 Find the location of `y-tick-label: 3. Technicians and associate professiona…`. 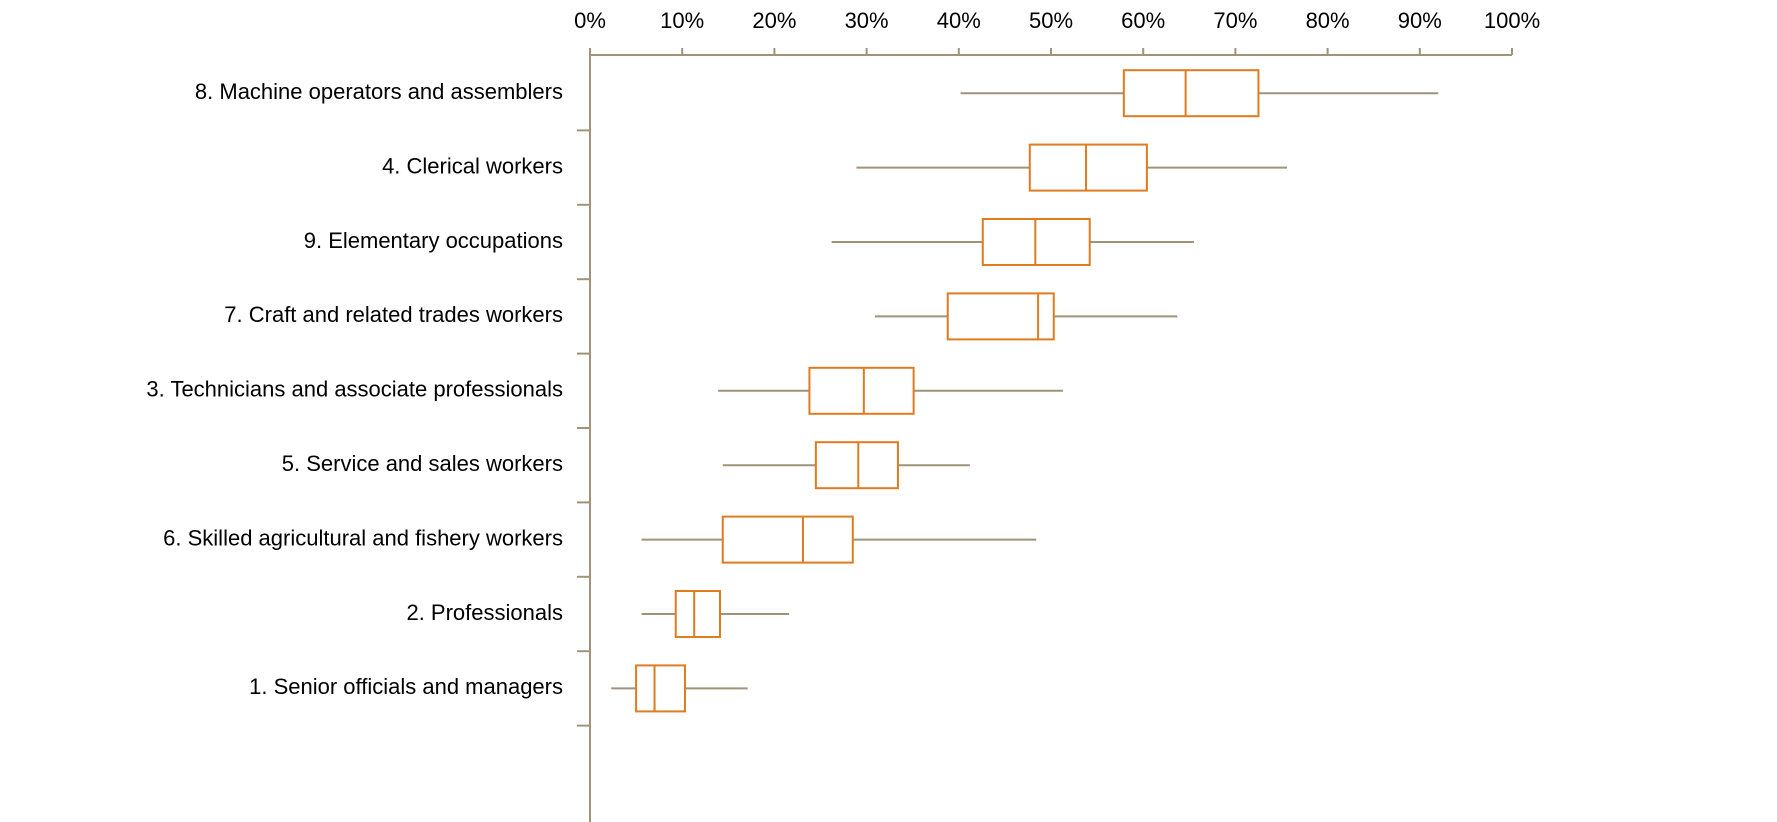

y-tick-label: 3. Technicians and associate professiona… is located at coordinates (354, 389).